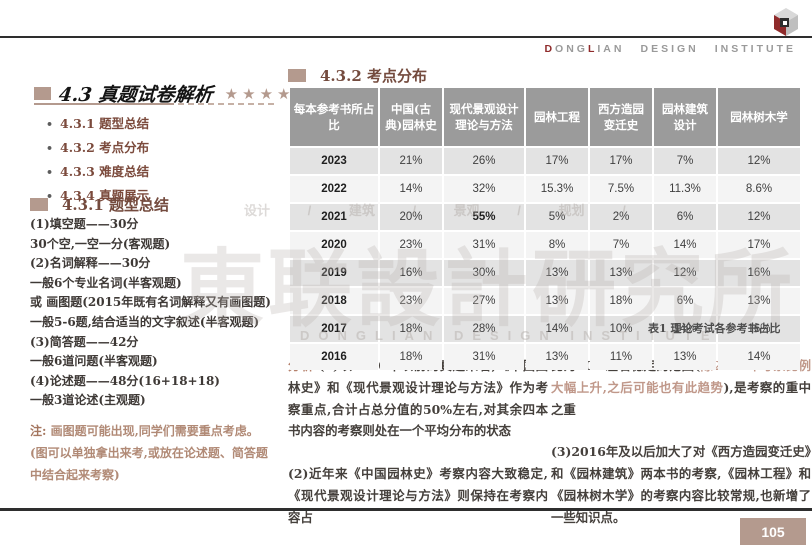 The width and height of the screenshot is (812, 557). Describe the element at coordinates (406, 509) in the screenshot. I see `footer-divider` at that location.